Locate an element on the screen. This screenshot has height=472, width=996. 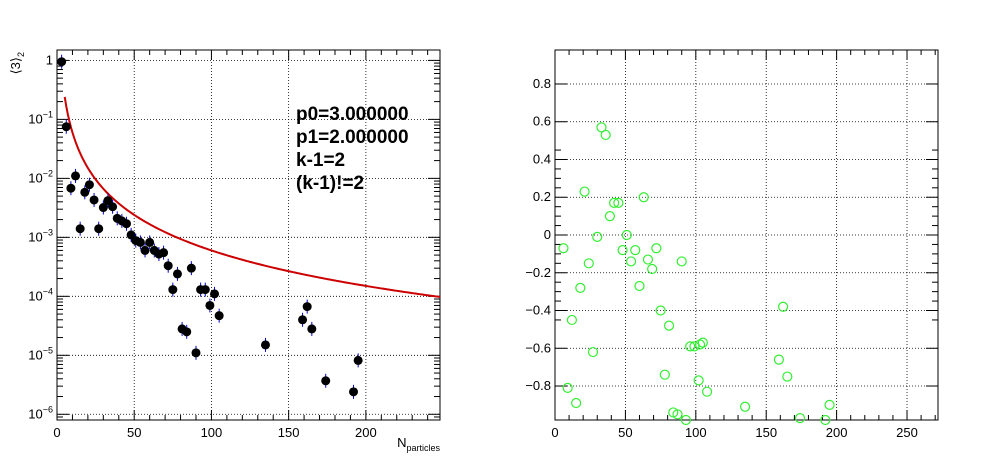
y-tick-exponent: −5 is located at coordinates (48, 350).